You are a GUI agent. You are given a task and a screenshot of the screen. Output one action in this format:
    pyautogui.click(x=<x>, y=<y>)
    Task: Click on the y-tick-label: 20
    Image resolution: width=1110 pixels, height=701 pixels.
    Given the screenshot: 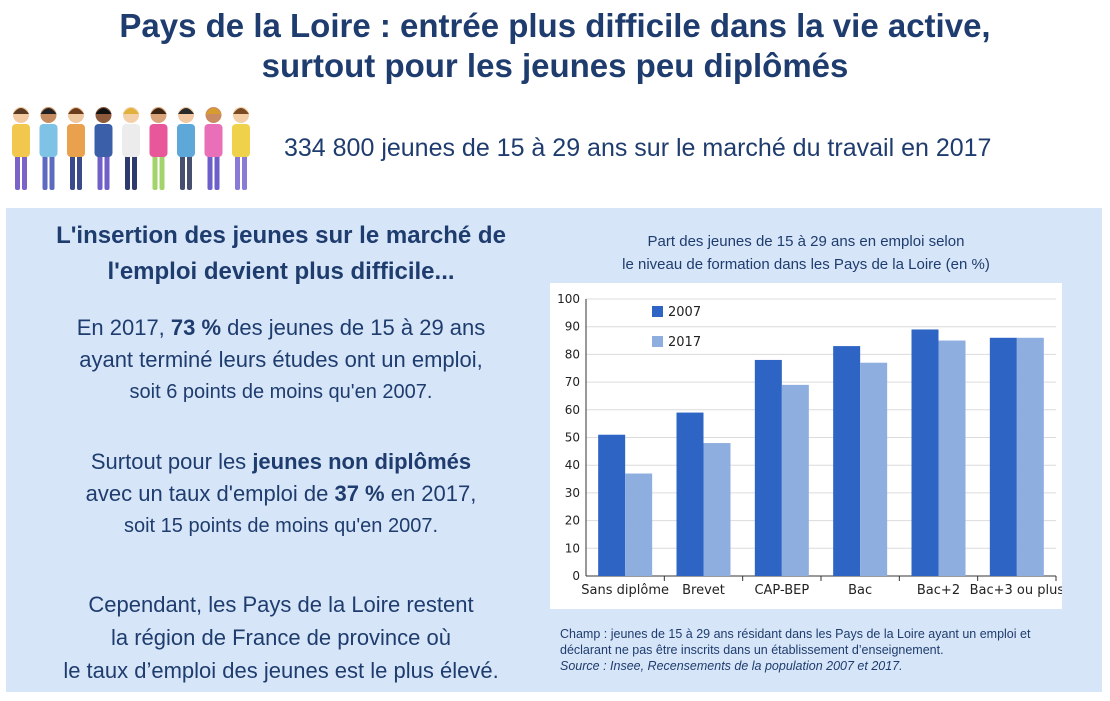 What is the action you would take?
    pyautogui.click(x=572, y=521)
    